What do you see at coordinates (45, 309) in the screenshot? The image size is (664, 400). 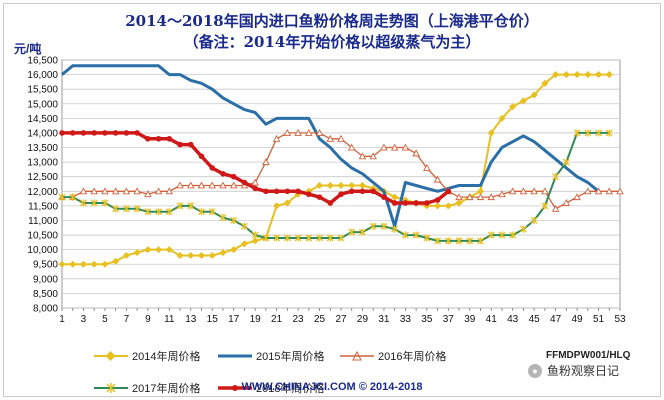 I see `y-tick-label: 8,000` at bounding box center [45, 309].